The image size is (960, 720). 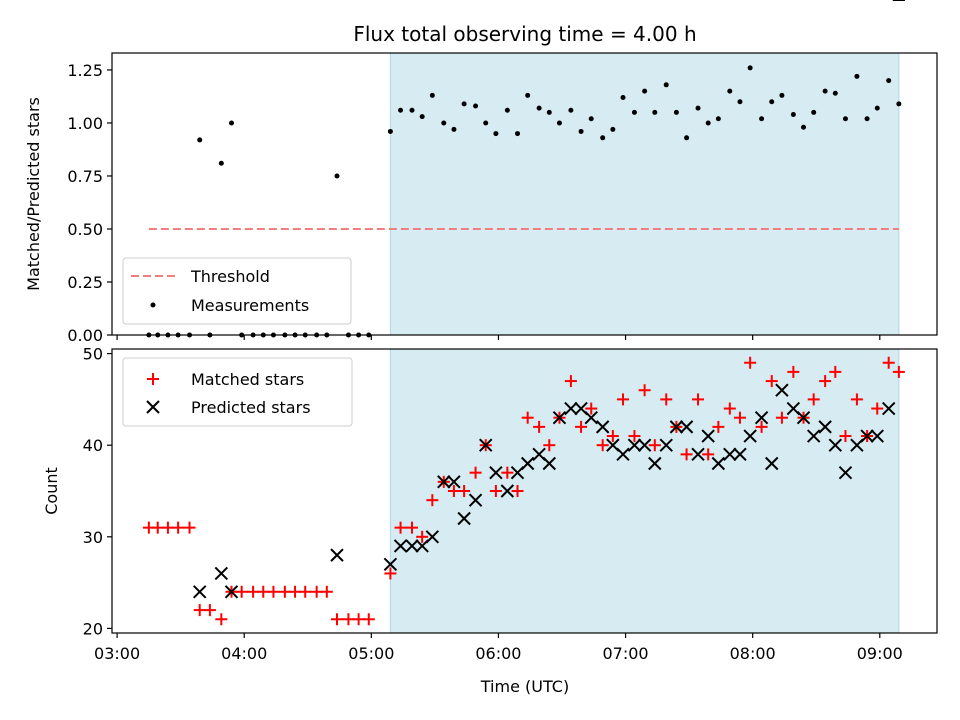 I want to click on x-tick-label: 08:00, so click(x=753, y=653).